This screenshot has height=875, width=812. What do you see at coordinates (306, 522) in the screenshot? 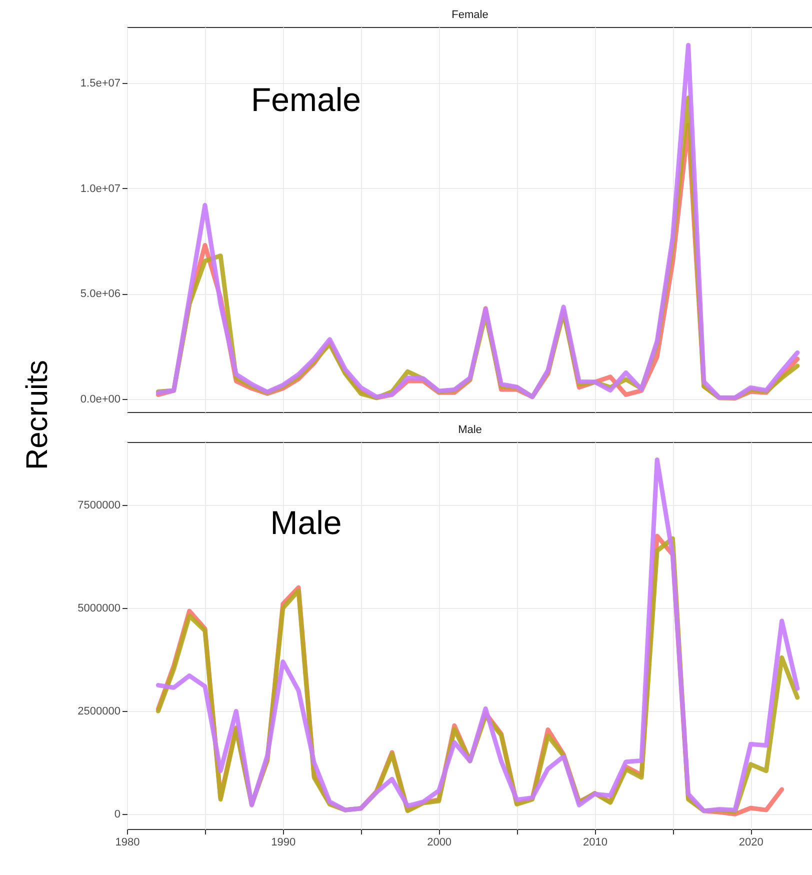
I see `annotation: Male` at bounding box center [306, 522].